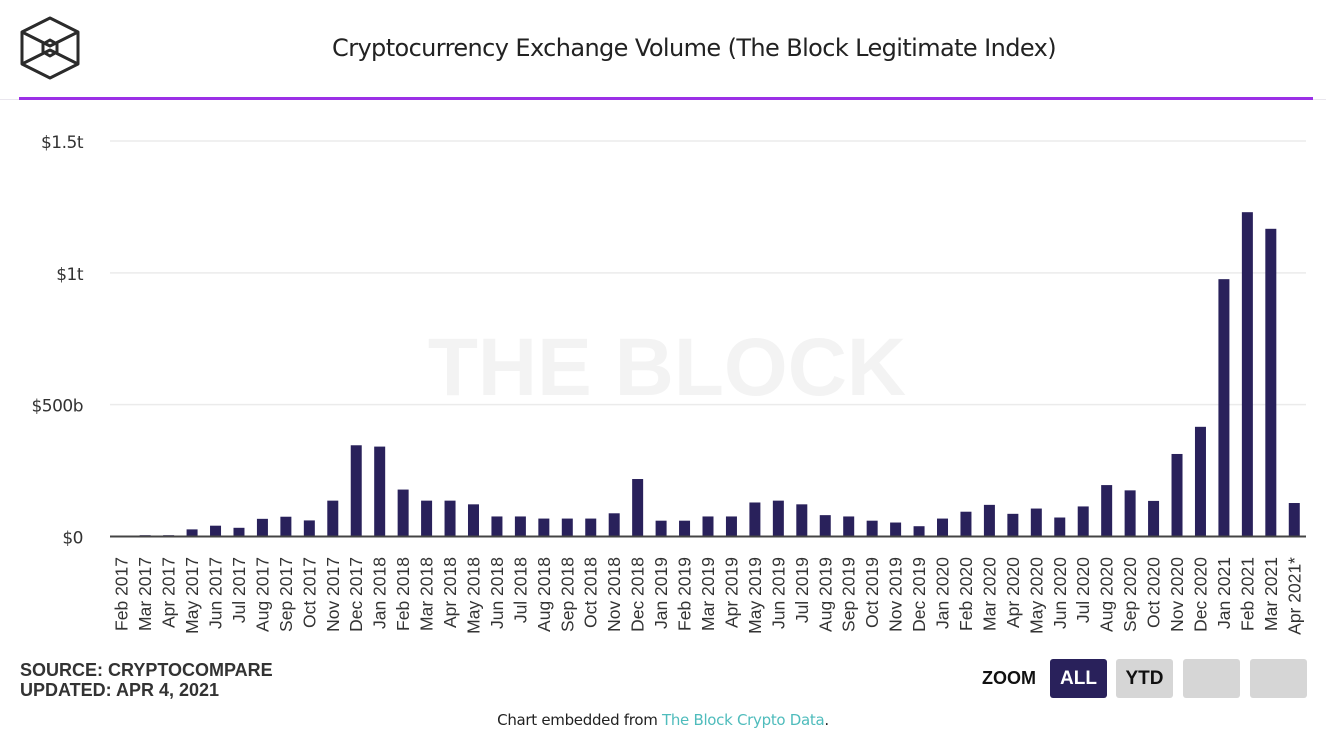 The height and width of the screenshot is (734, 1326). What do you see at coordinates (1177, 594) in the screenshot?
I see `x-tick-label: Nov 2020` at bounding box center [1177, 594].